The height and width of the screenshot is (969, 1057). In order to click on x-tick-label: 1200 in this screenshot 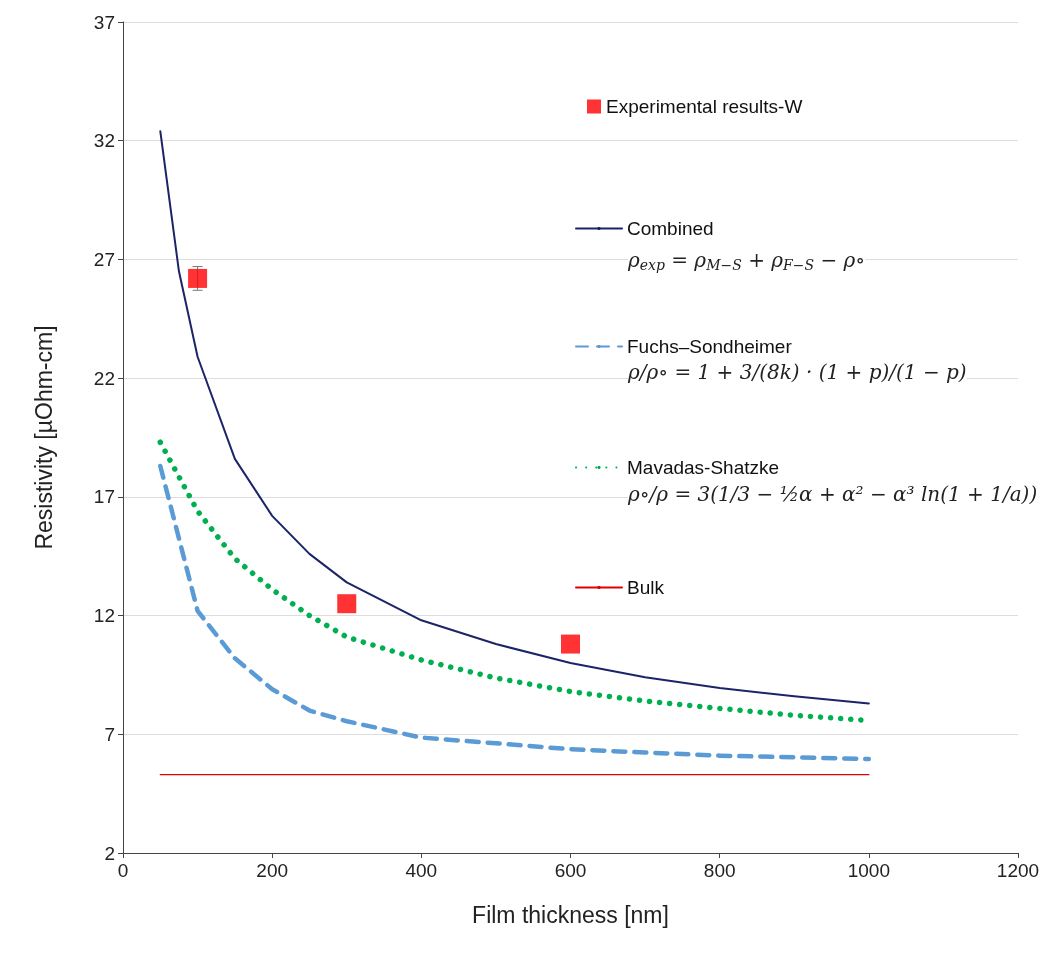, I will do `click(1018, 870)`.